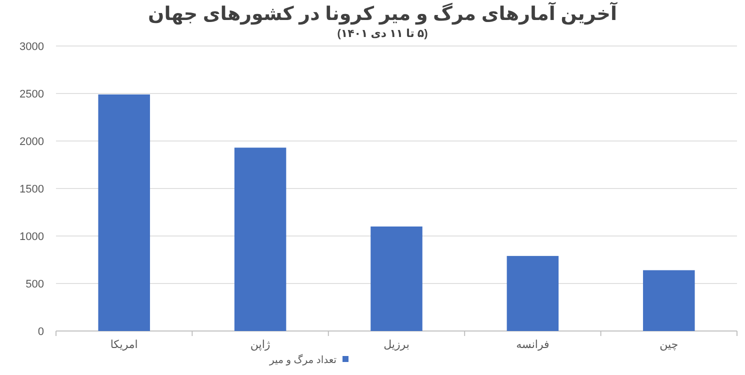 This screenshot has width=745, height=375. Describe the element at coordinates (32, 94) in the screenshot. I see `y-tick-label: 2500` at that location.